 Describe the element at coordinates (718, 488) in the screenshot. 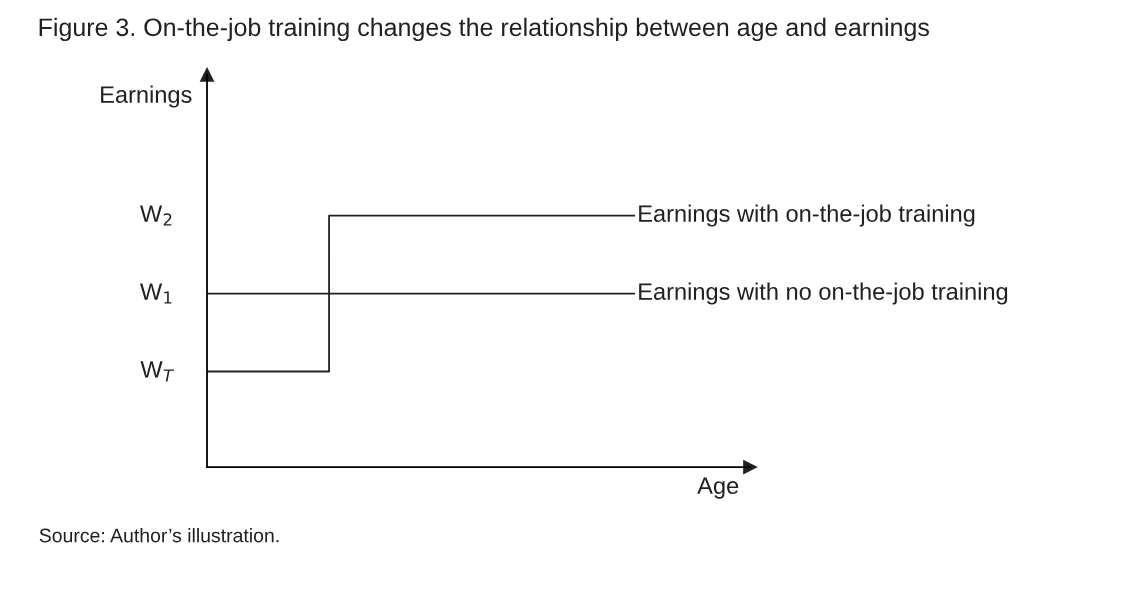

I see `x-axis-title: Age` at that location.